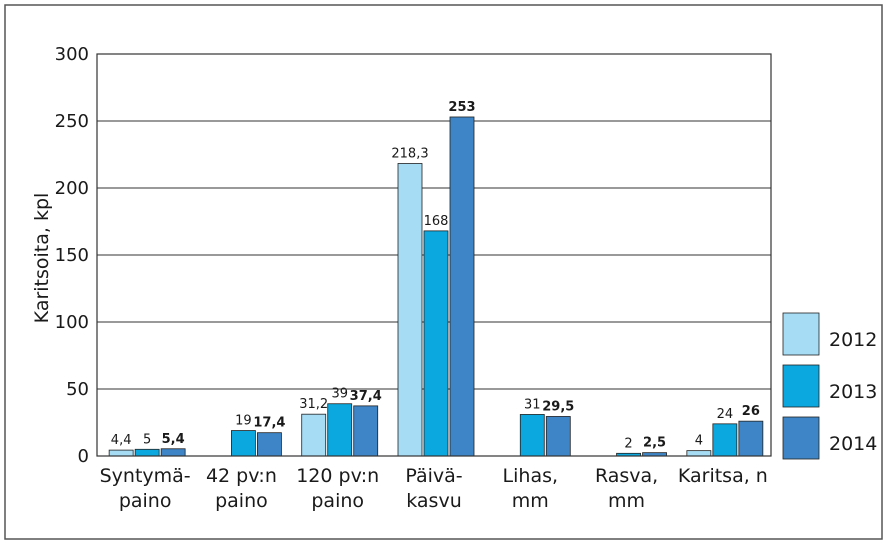 Image resolution: width=887 pixels, height=548 pixels. Describe the element at coordinates (723, 476) in the screenshot. I see `x-category-label: Karitsa, n` at that location.